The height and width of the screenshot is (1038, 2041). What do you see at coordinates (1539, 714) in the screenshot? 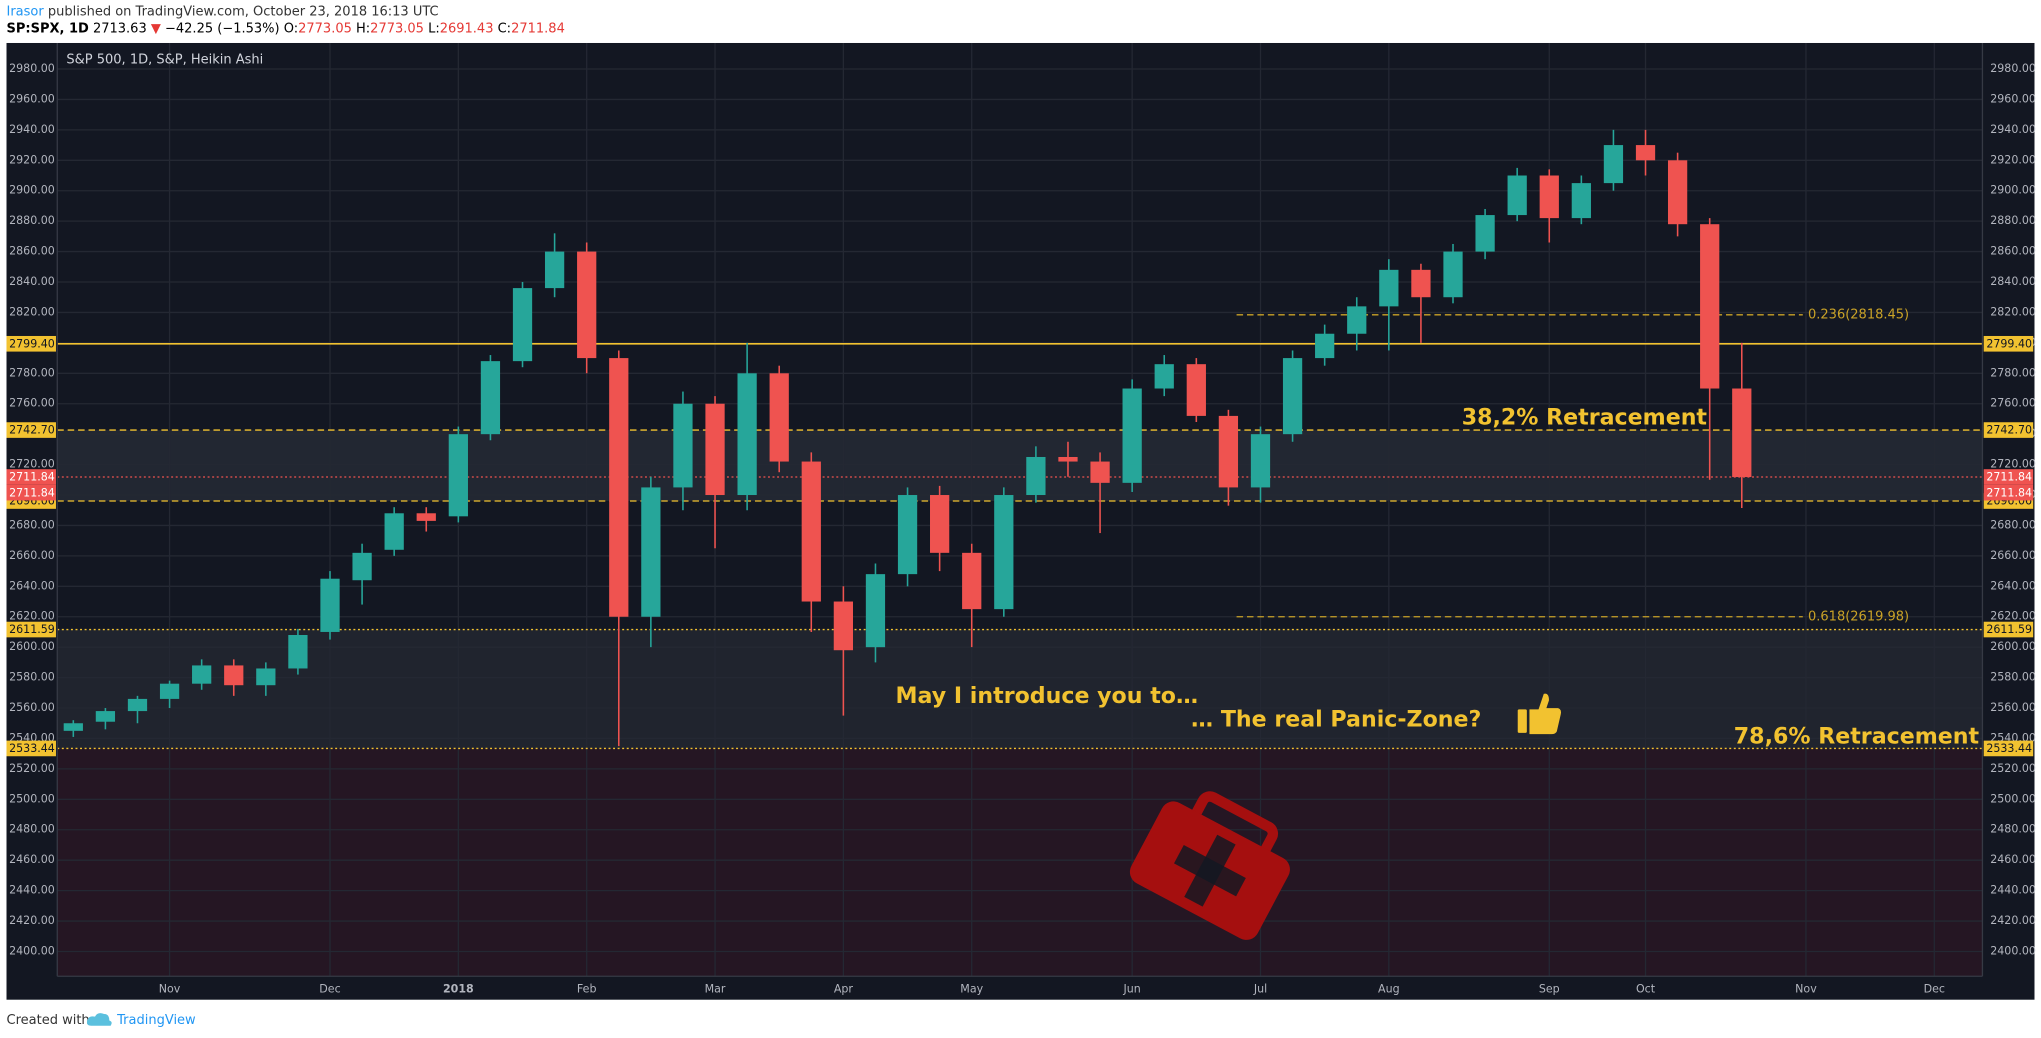
I see `thumbs-up-icon` at bounding box center [1539, 714].